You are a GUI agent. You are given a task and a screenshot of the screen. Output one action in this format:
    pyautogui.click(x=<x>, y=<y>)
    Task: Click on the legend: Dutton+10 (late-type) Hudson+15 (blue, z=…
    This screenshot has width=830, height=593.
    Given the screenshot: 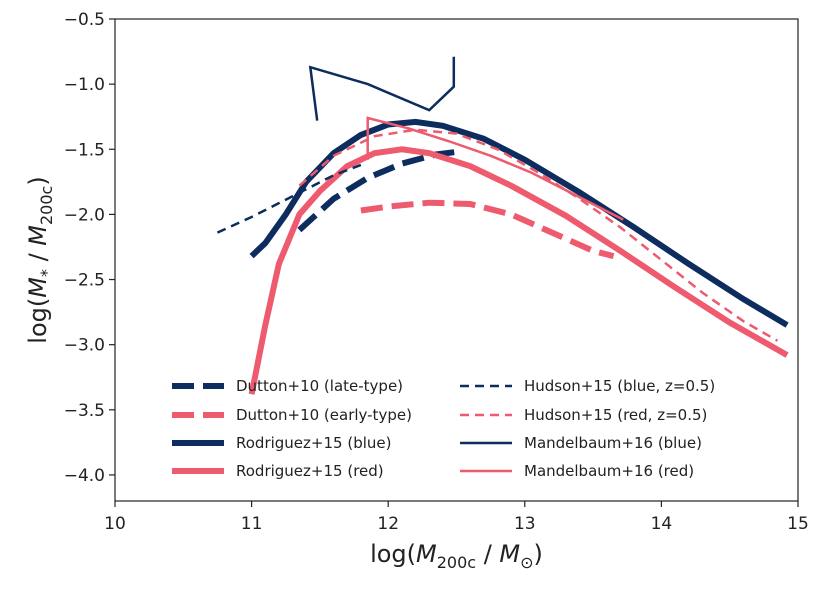 What is the action you would take?
    pyautogui.click(x=443, y=428)
    